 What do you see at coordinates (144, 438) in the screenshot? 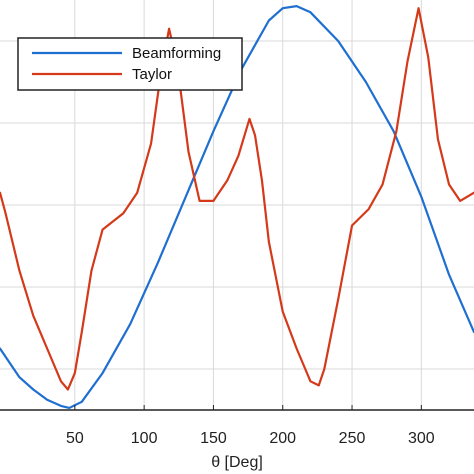
I see `x-tick-label-1: 100` at bounding box center [144, 438].